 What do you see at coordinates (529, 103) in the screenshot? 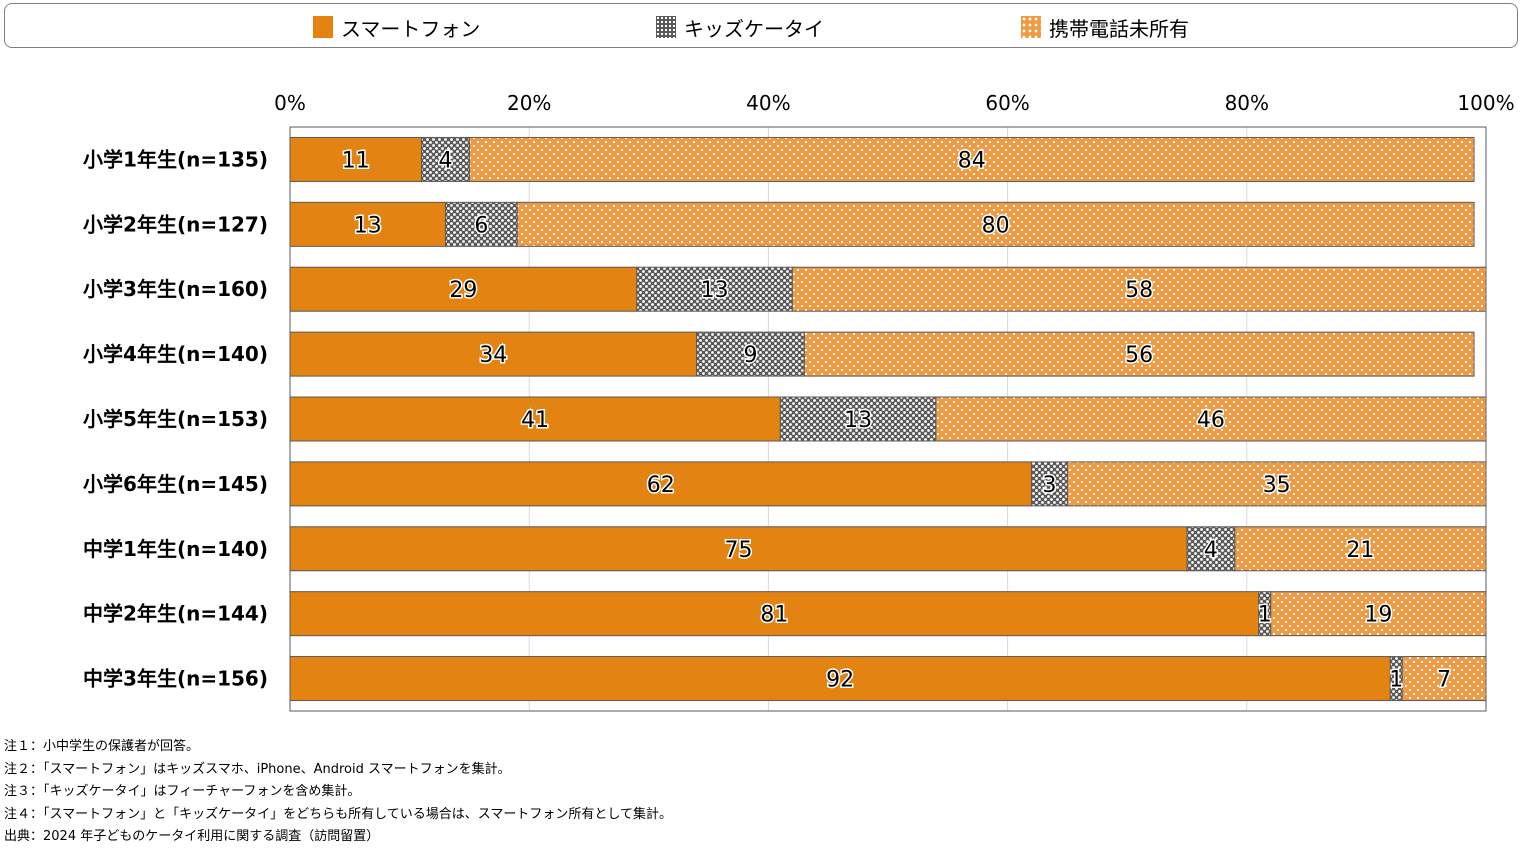
I see `x-tick-label: 20%` at bounding box center [529, 103].